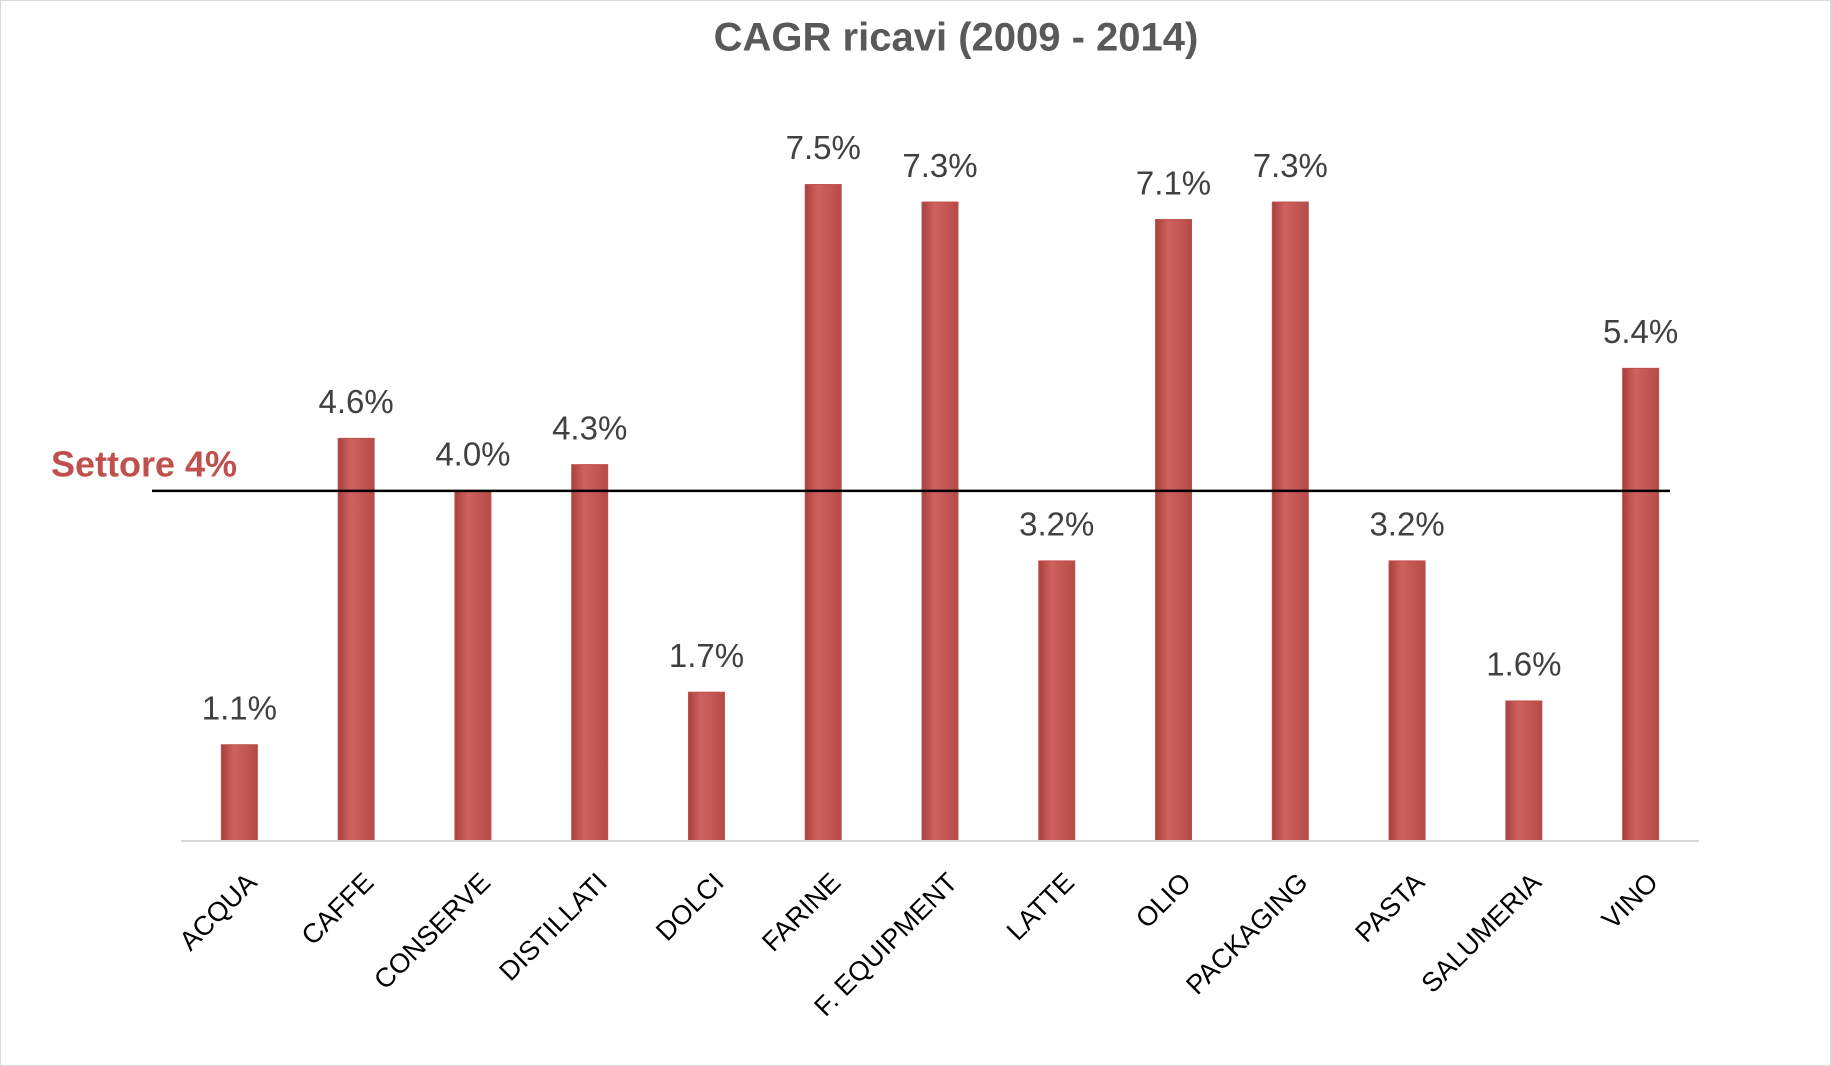 This screenshot has height=1066, width=1831. I want to click on value-label: 1.1%, so click(239, 707).